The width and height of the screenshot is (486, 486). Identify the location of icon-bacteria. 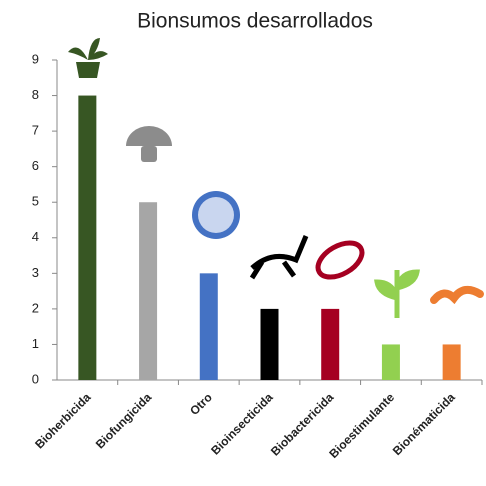
(340, 260).